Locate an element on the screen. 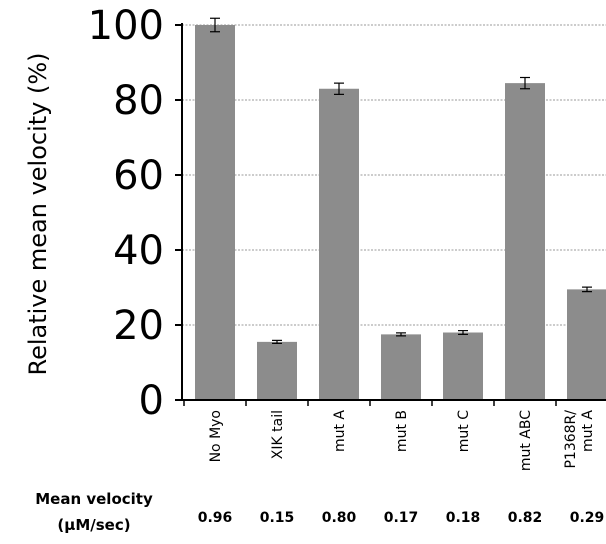 The width and height of the screenshot is (606, 544). mean-velocity-value: 0.82 is located at coordinates (525, 518).